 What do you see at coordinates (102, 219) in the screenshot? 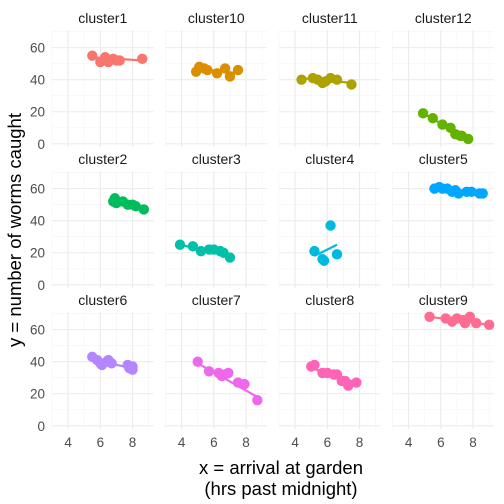
I see `facet-panel-cluster2: cluster2` at bounding box center [102, 219].